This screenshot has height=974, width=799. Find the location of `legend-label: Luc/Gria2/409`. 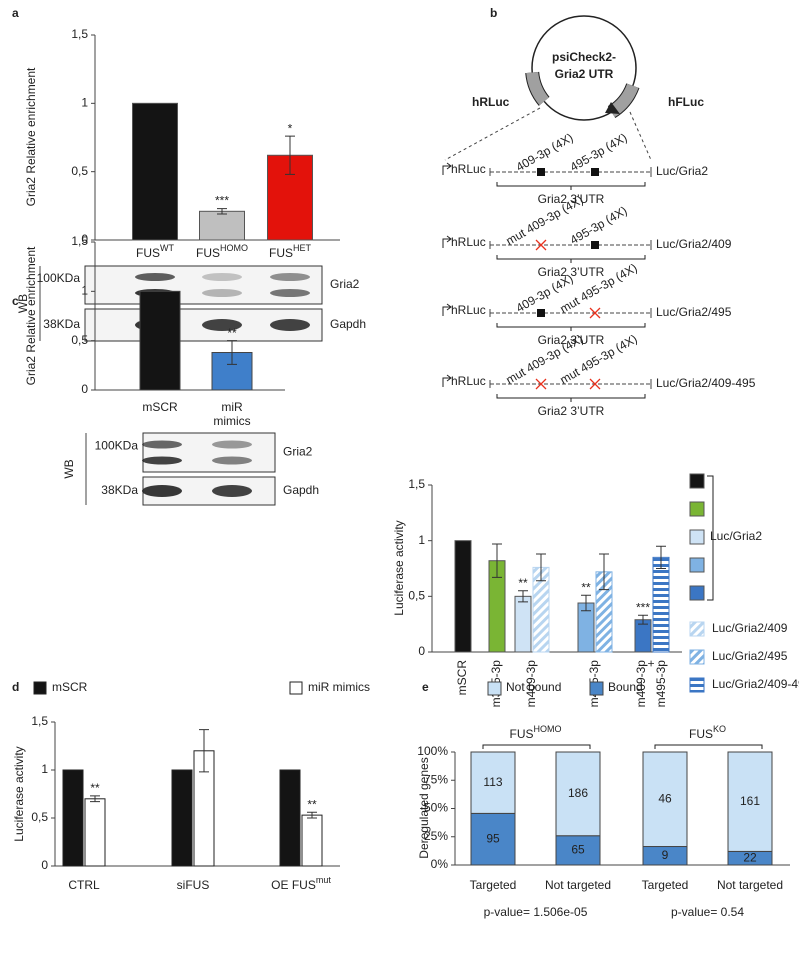

legend-label: Luc/Gria2/409 is located at coordinates (750, 628).